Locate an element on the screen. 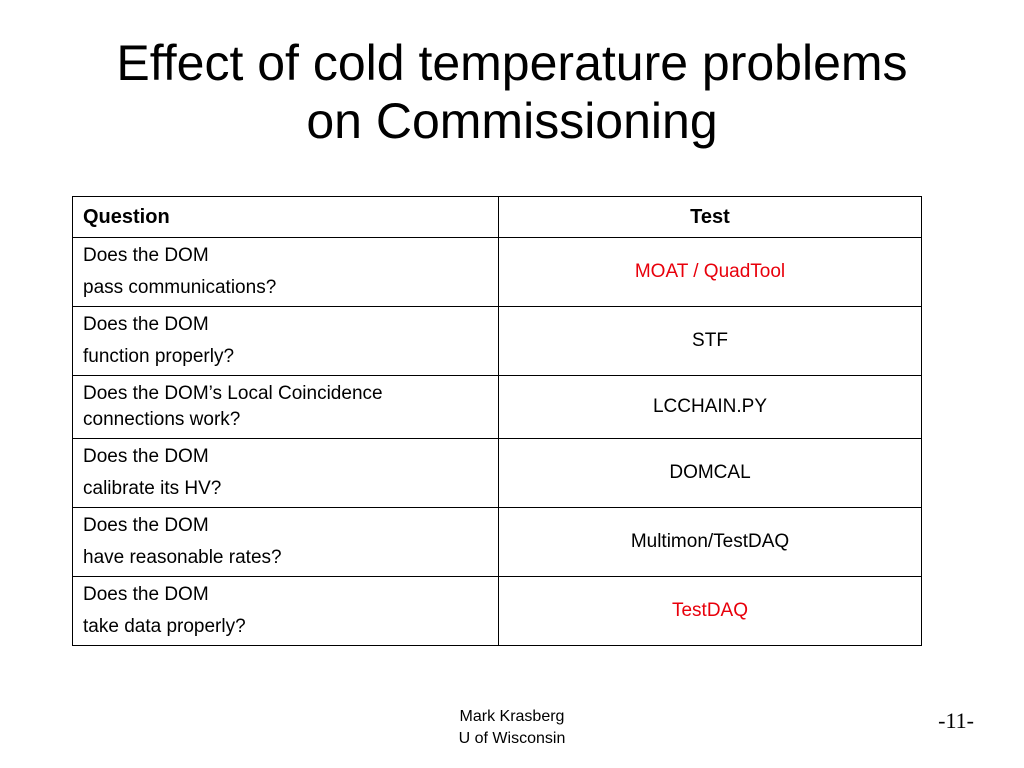  question-line-2: function properly? is located at coordinates (159, 356).